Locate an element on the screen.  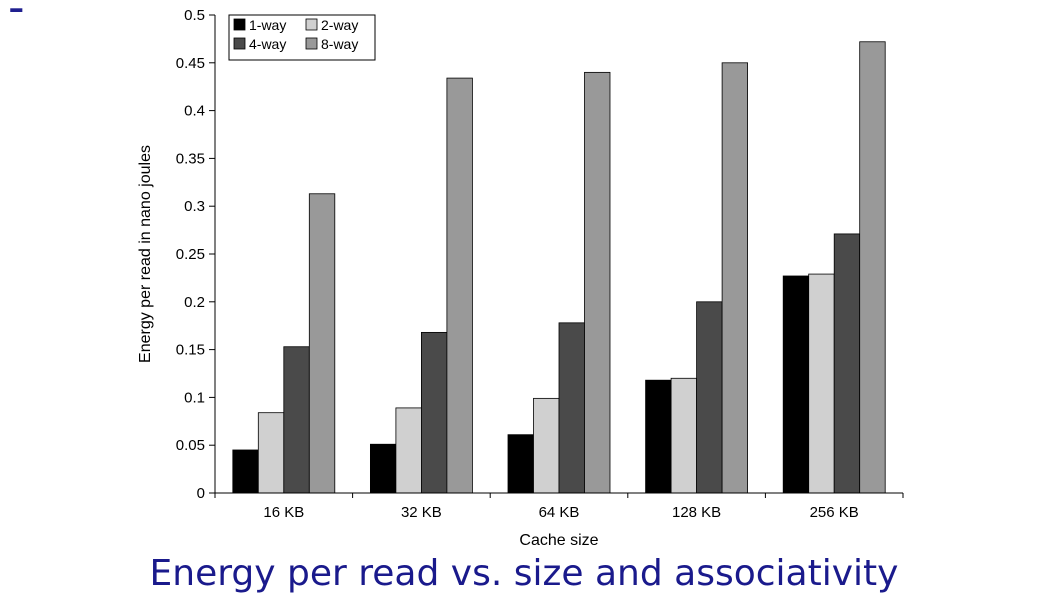
x-tick-label: 16 KB is located at coordinates (283, 512).